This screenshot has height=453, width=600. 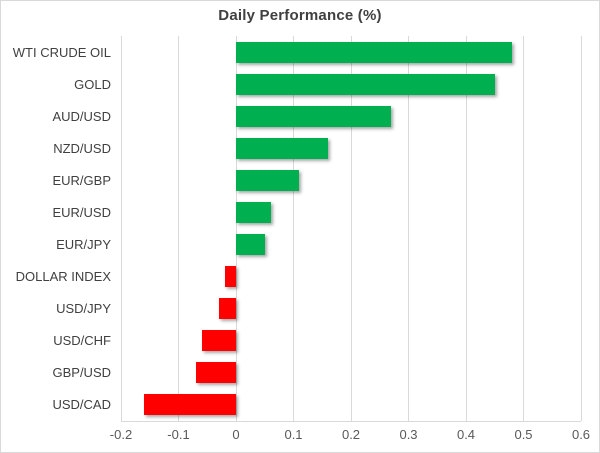 I want to click on category-label: EUR/USD, so click(x=81, y=212).